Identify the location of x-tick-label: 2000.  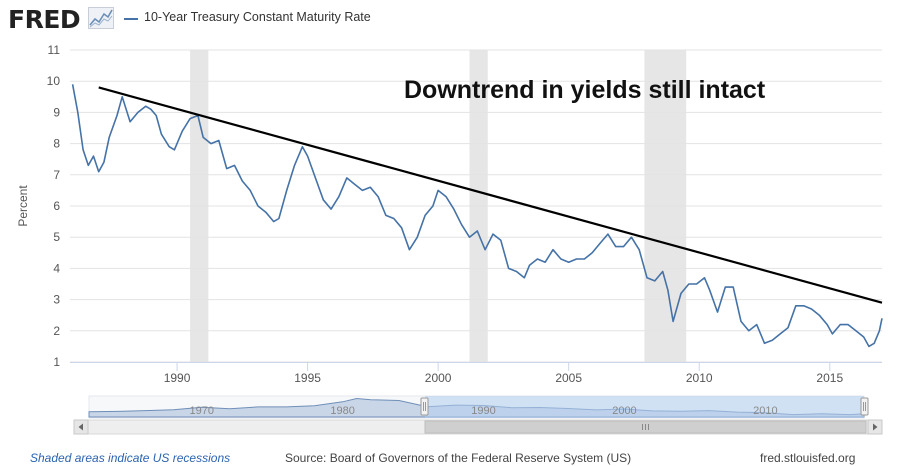
(438, 378).